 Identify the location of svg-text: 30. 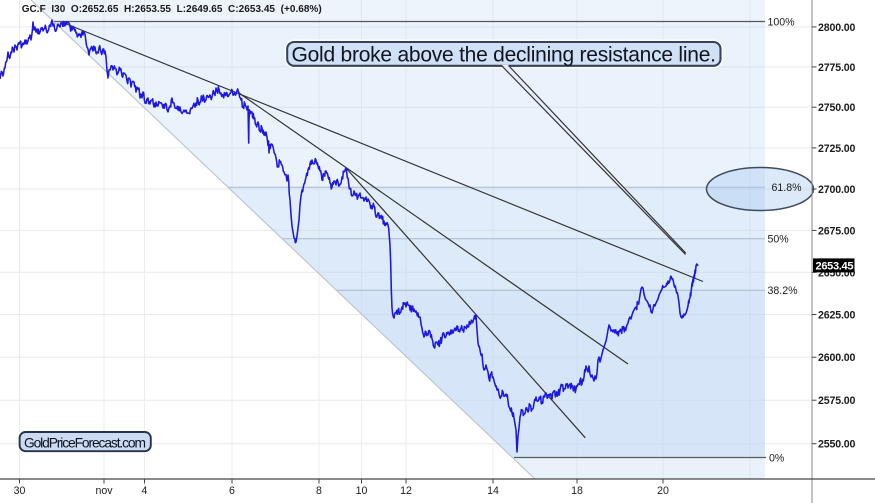
(20, 491).